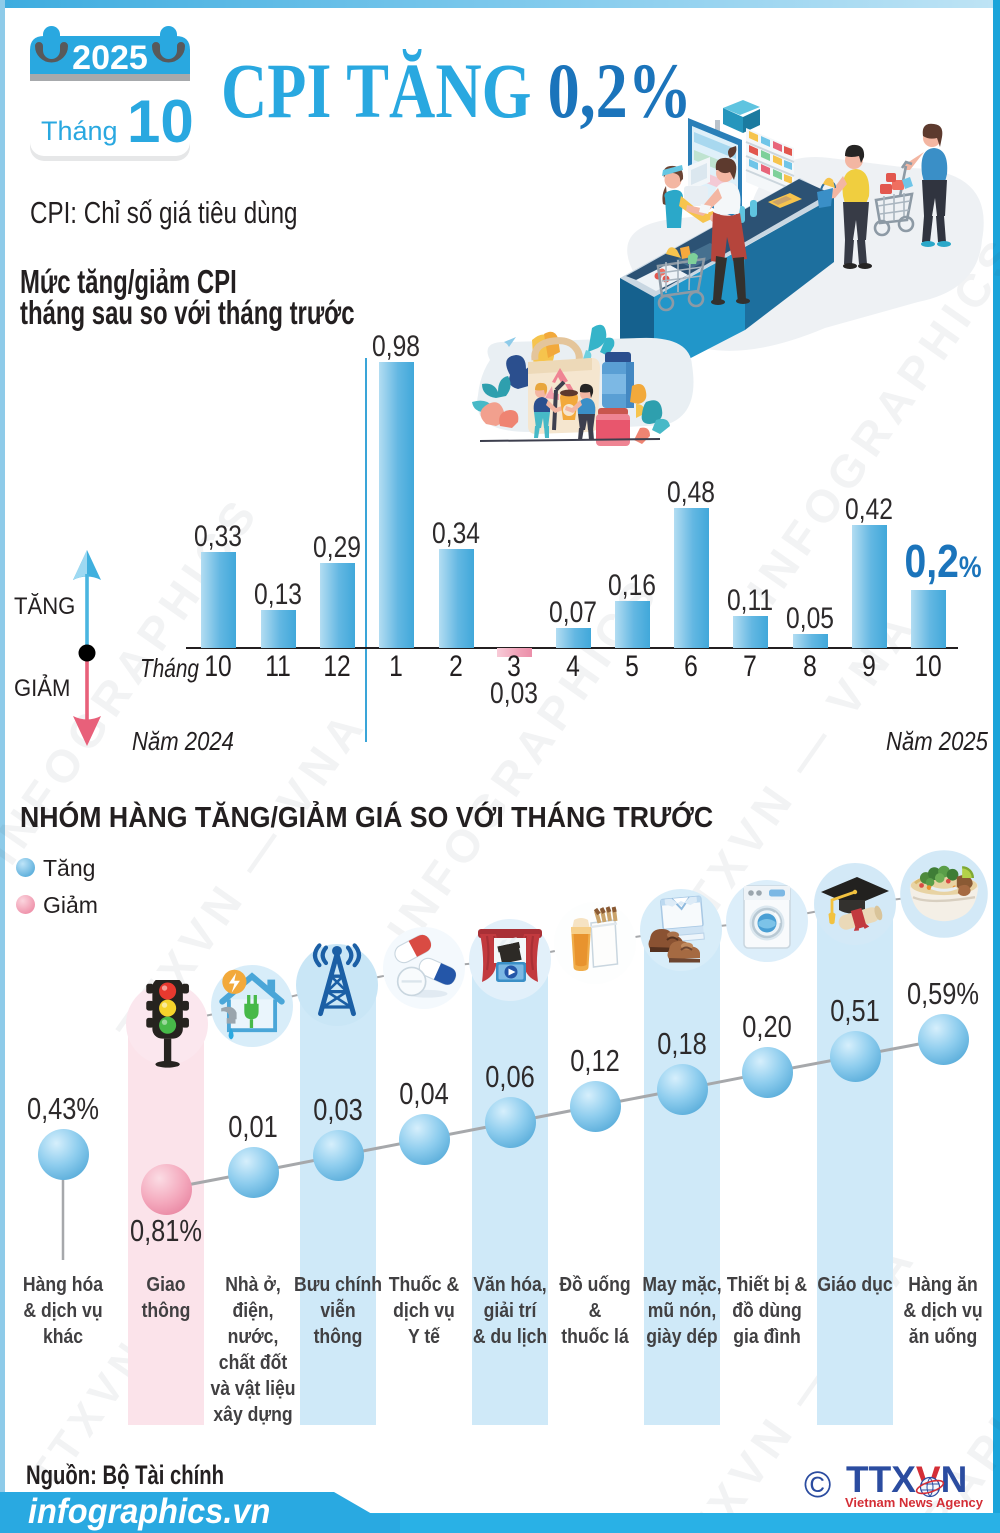  Describe the element at coordinates (79, 131) in the screenshot. I see `svg-text: Tháng` at that location.